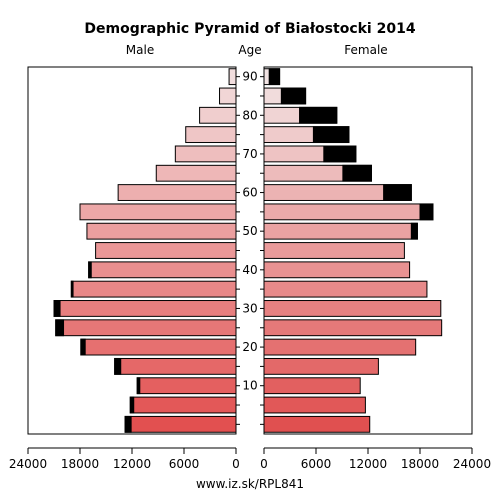 The height and width of the screenshot is (500, 500). I want to click on female-excess-bar-90+, so click(274, 77).